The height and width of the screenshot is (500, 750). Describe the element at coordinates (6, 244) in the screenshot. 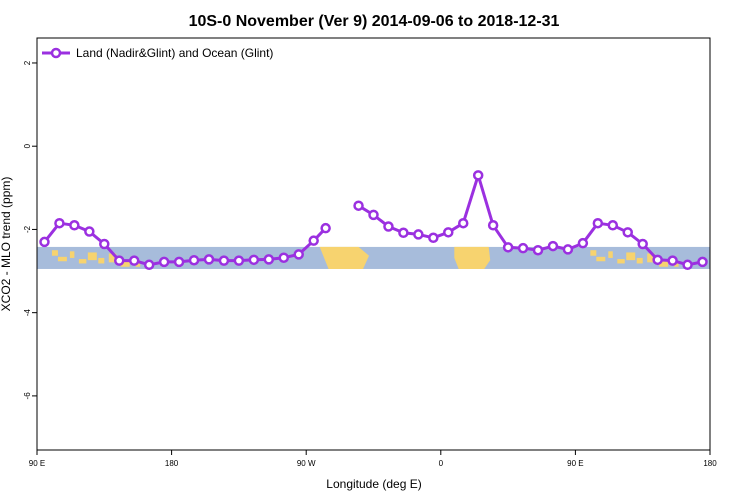

I see `y-axis-label: XCO2 - MLO trend (ppm)` at that location.